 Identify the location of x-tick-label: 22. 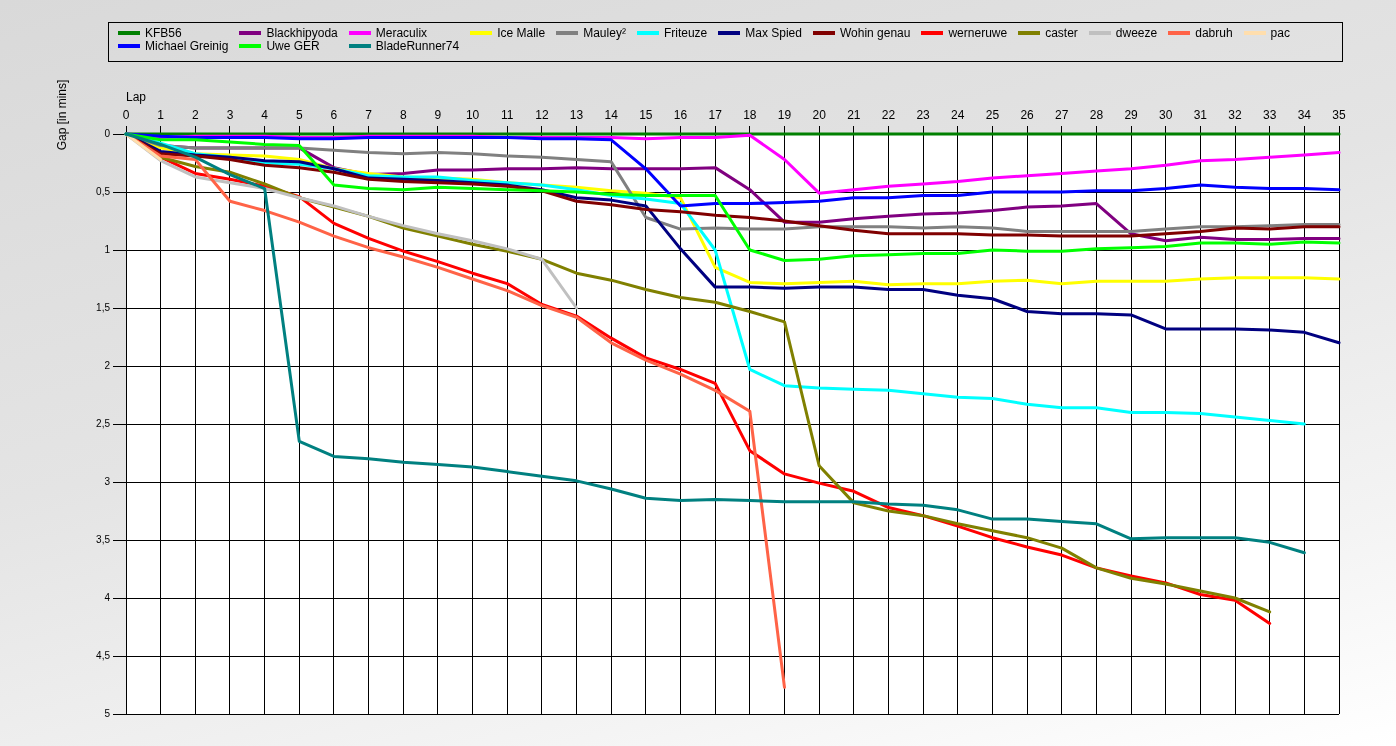
(888, 115).